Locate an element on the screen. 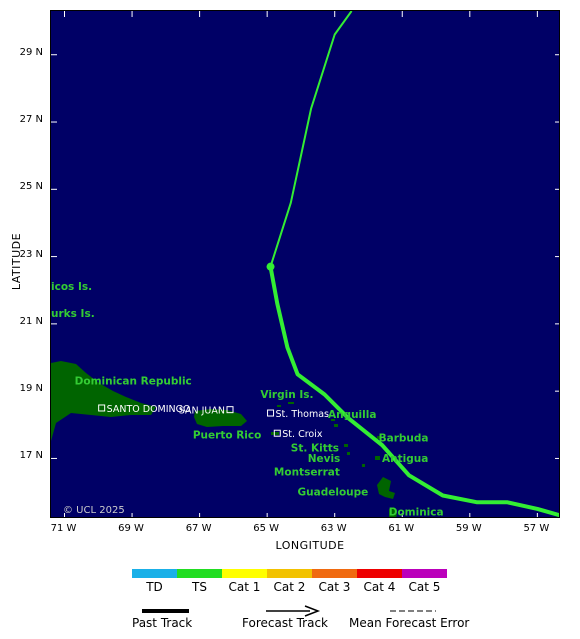 The height and width of the screenshot is (639, 580). legend-category-label: Cat 5 is located at coordinates (424, 587).